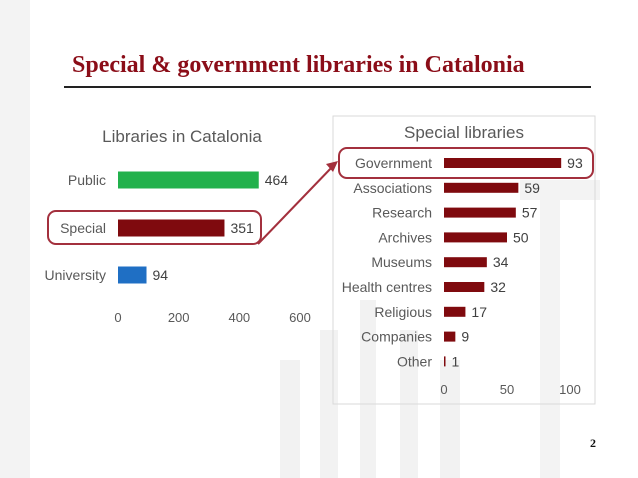  What do you see at coordinates (188, 180) in the screenshot?
I see `bar-public` at bounding box center [188, 180].